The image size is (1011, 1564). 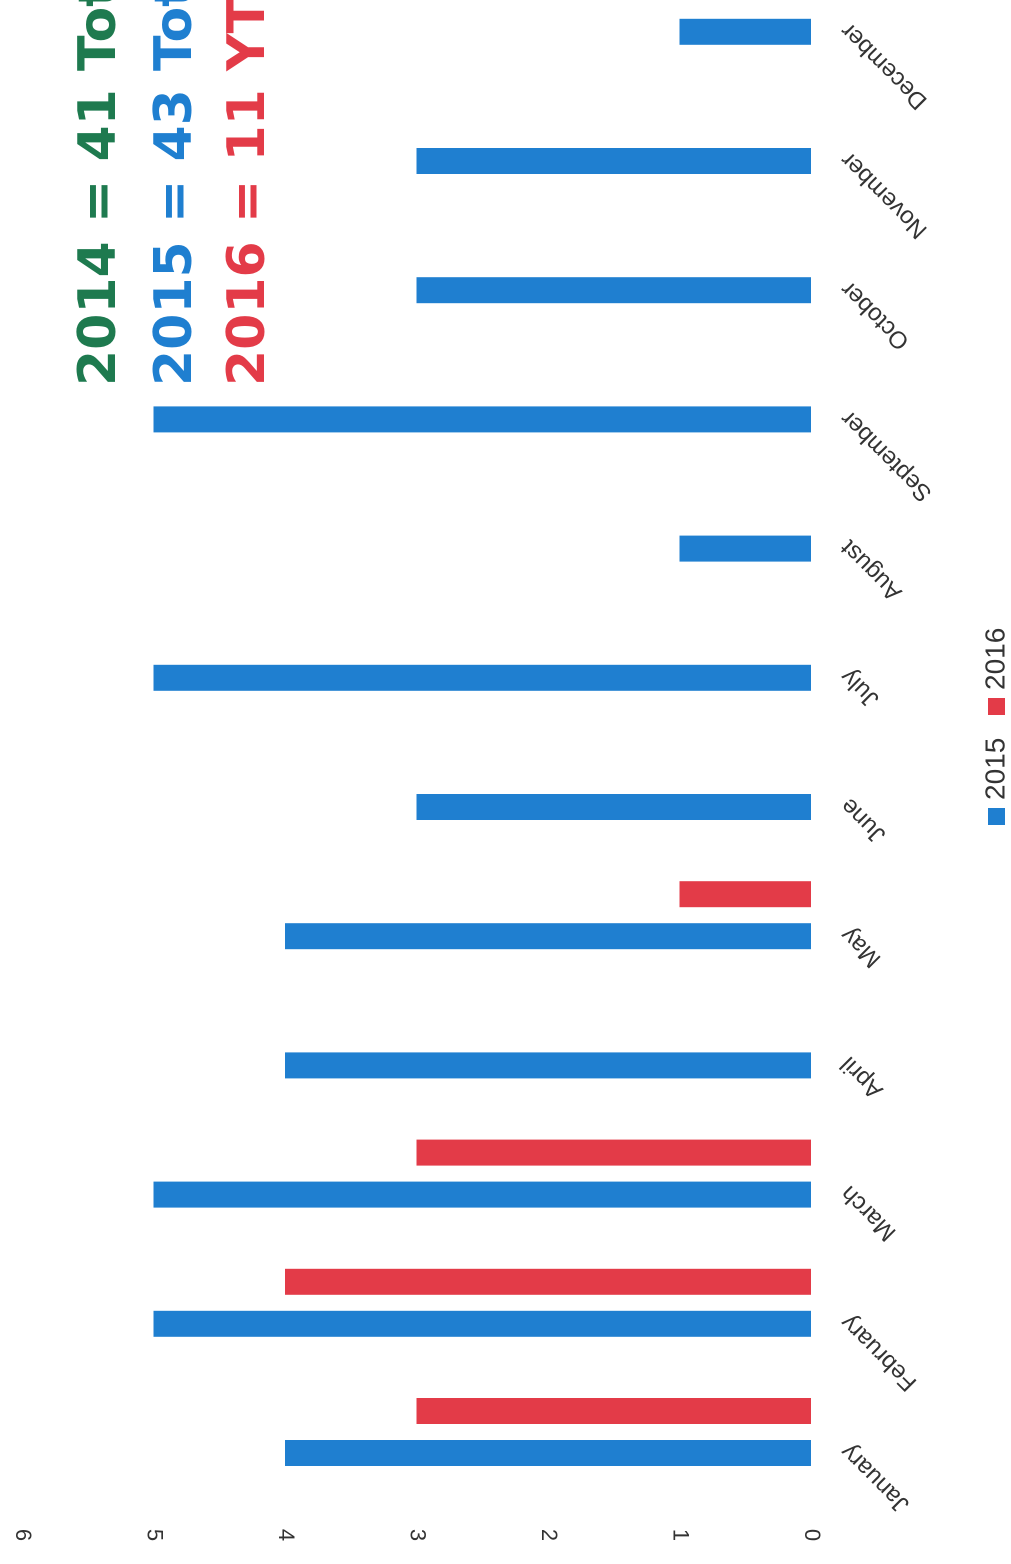 What do you see at coordinates (878, 1353) in the screenshot?
I see `category-label-february: February` at bounding box center [878, 1353].